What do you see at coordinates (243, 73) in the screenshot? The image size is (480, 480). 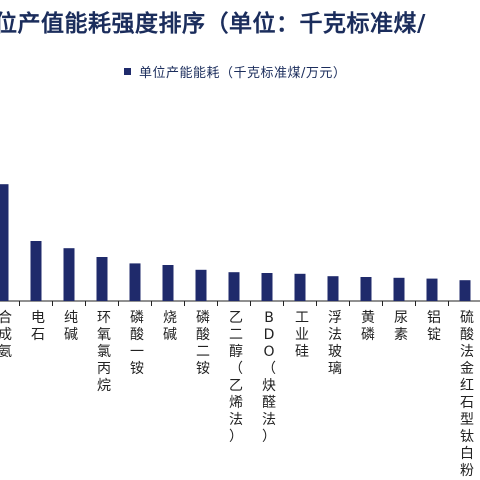 I see `legend-label: 单位产能能耗（千克标准煤/万元）` at bounding box center [243, 73].